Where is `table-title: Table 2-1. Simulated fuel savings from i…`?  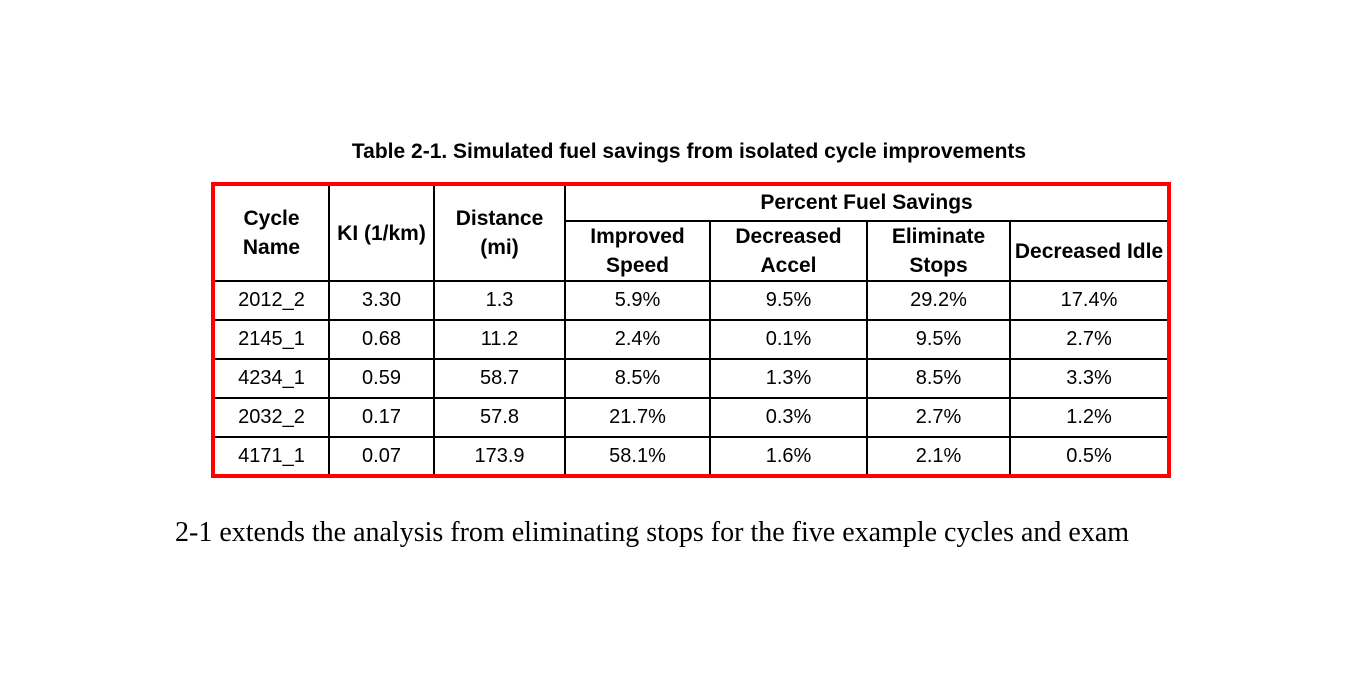
table-title: Table 2-1. Simulated fuel savings from i… is located at coordinates (689, 151).